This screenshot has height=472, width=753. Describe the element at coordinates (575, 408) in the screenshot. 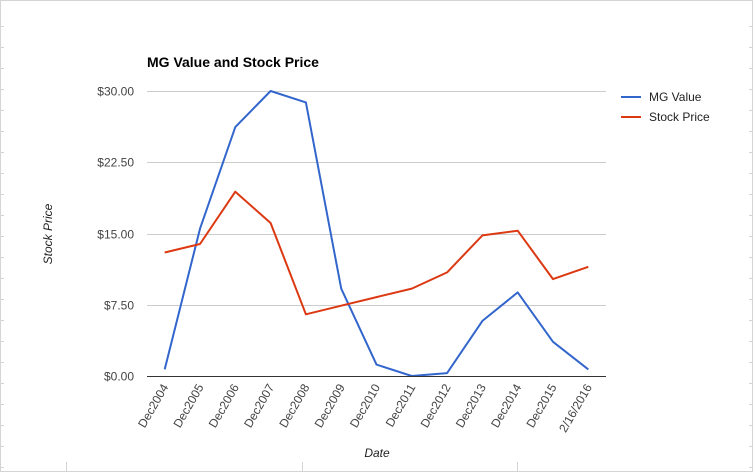

I see `x-tick-label: 2/16/2016` at that location.